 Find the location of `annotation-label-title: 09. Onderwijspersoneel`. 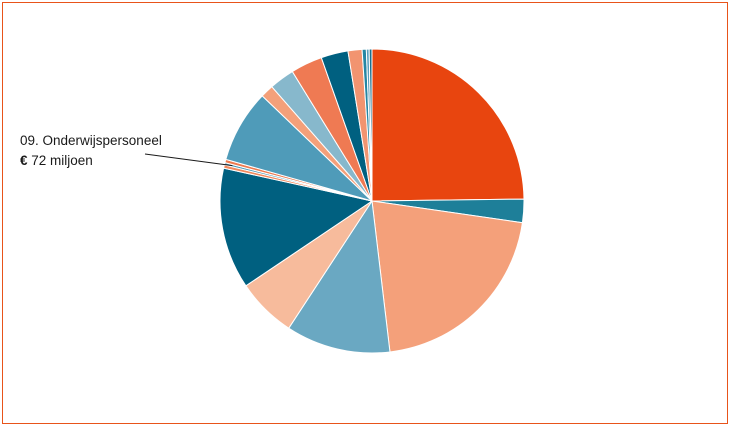

annotation-label-title: 09. Onderwijspersoneel is located at coordinates (91, 140).